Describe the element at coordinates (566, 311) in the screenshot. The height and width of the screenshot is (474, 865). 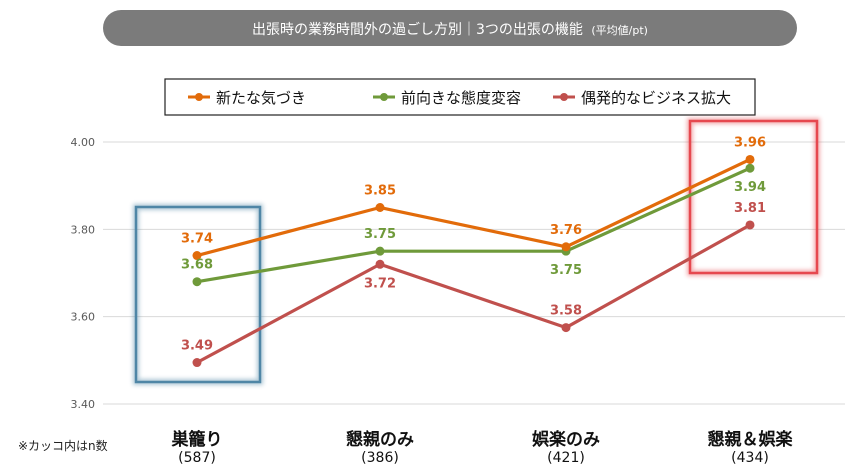
I see `data-label: 3.58` at that location.